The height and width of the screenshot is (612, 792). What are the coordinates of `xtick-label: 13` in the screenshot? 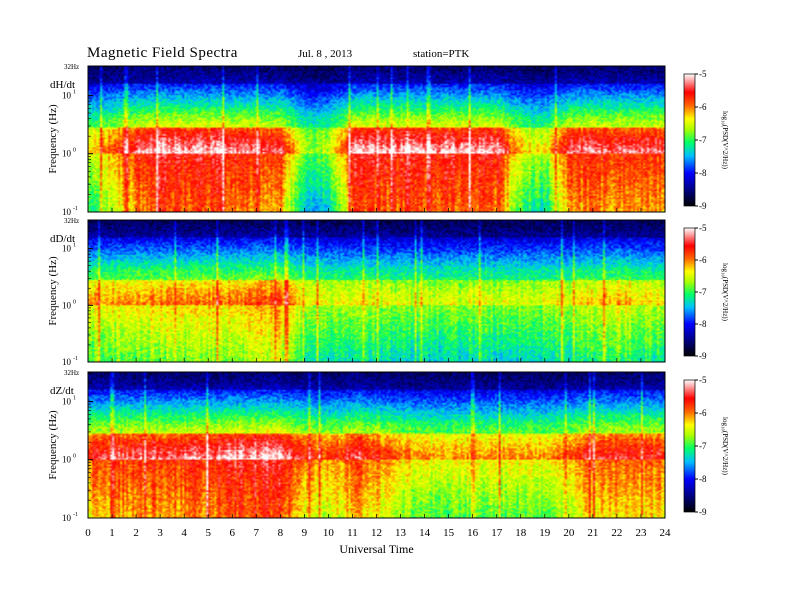 It's located at (401, 533).